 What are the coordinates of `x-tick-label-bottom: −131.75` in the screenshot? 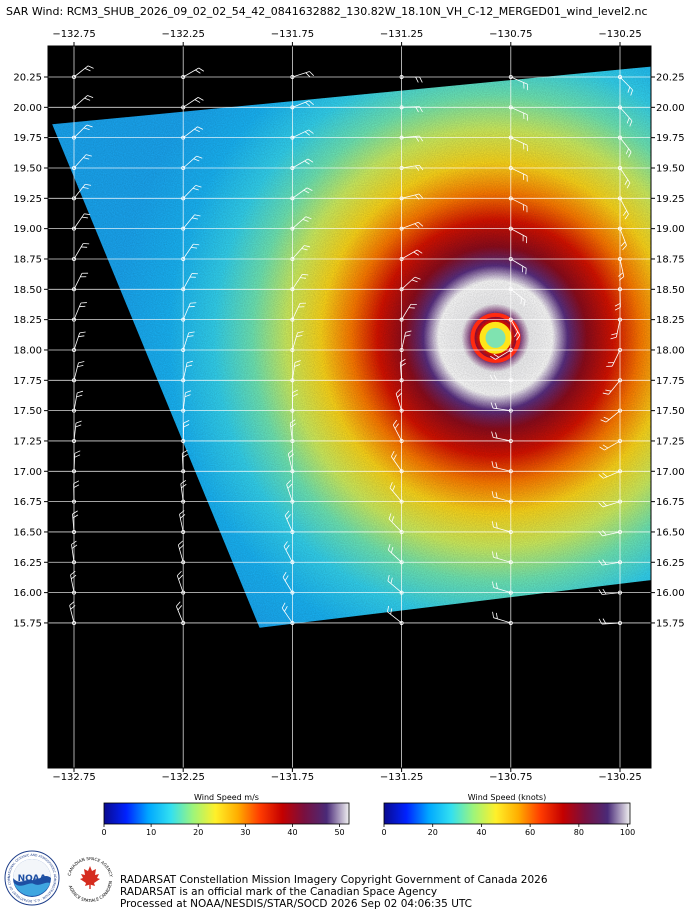 It's located at (292, 777).